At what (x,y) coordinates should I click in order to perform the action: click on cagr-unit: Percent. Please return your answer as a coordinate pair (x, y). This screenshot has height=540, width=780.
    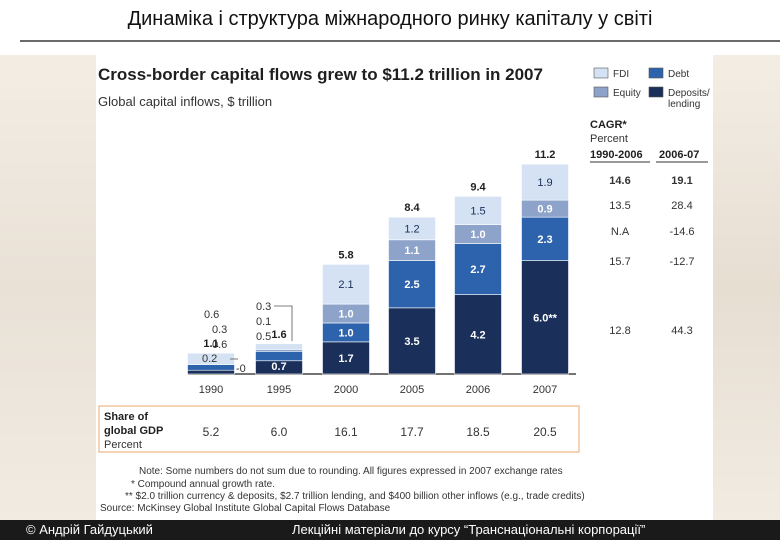
    Looking at the image, I should click on (609, 139).